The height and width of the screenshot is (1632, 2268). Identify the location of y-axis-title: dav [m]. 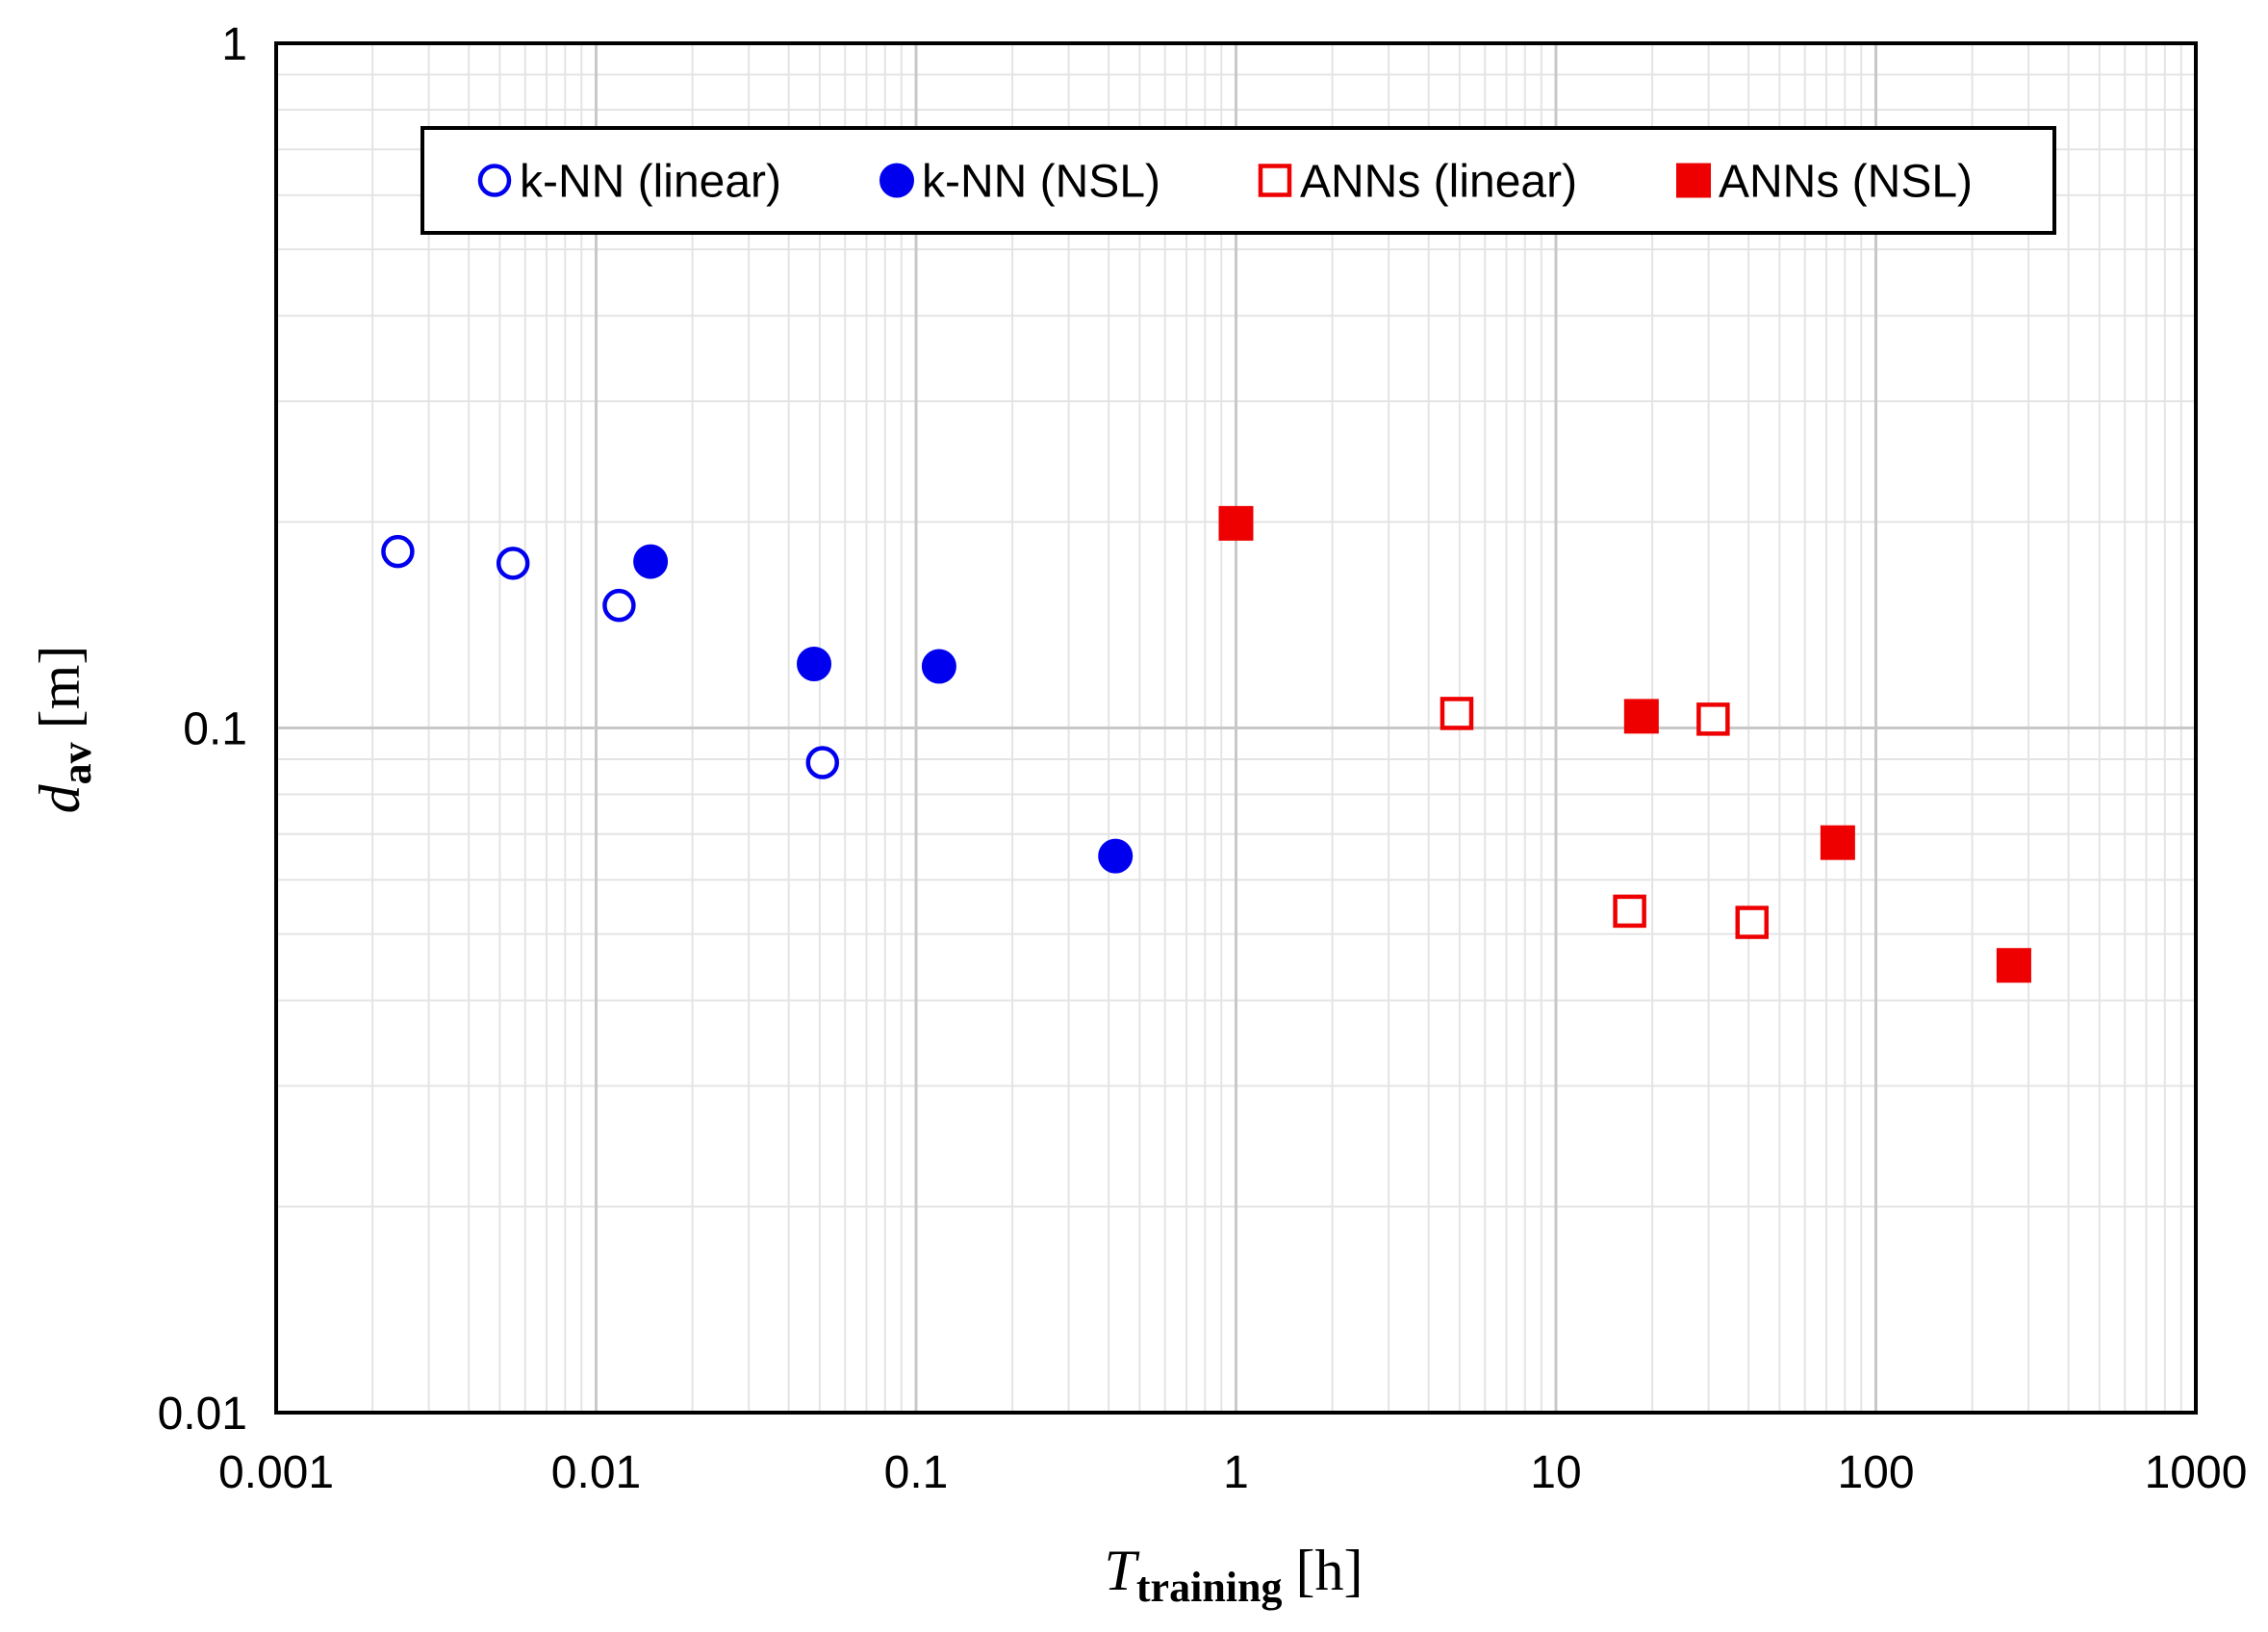
(64, 730).